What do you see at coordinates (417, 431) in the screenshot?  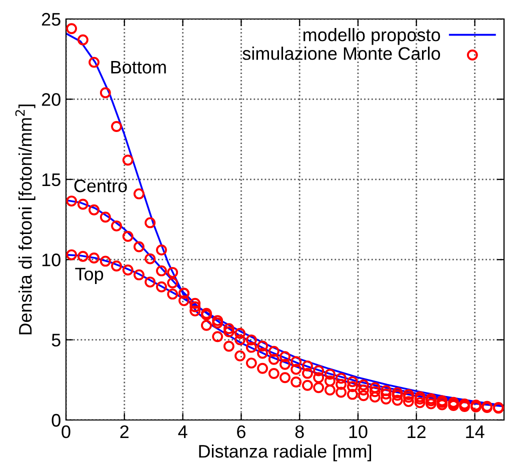 I see `x-tick-label: 12` at bounding box center [417, 431].